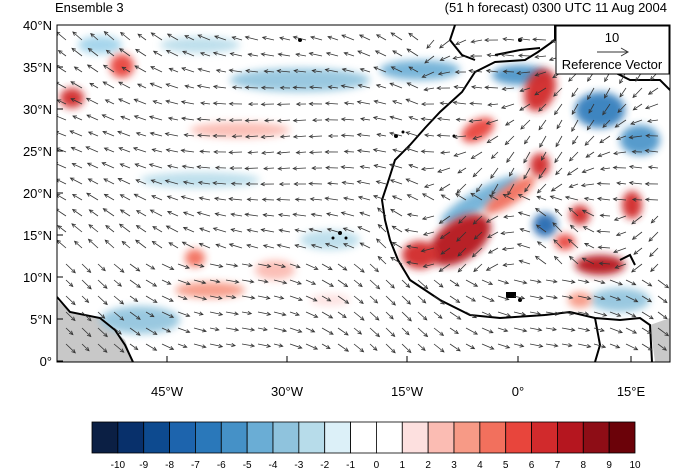 The image size is (673, 471). I want to click on reference-arrow-icon, so click(625, 52).